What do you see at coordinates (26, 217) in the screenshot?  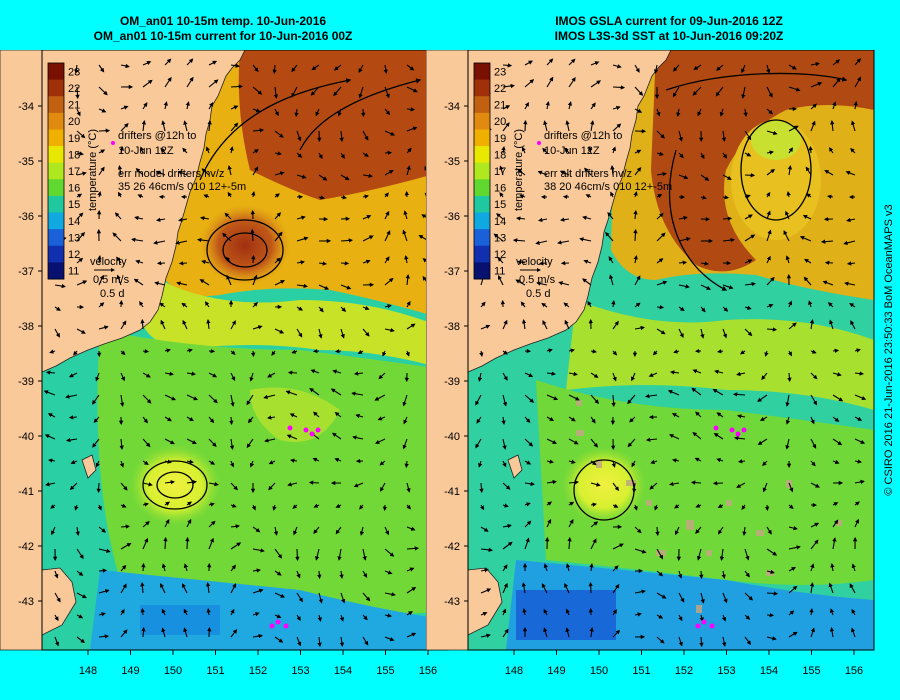 I see `latitude-label: -36` at bounding box center [26, 217].